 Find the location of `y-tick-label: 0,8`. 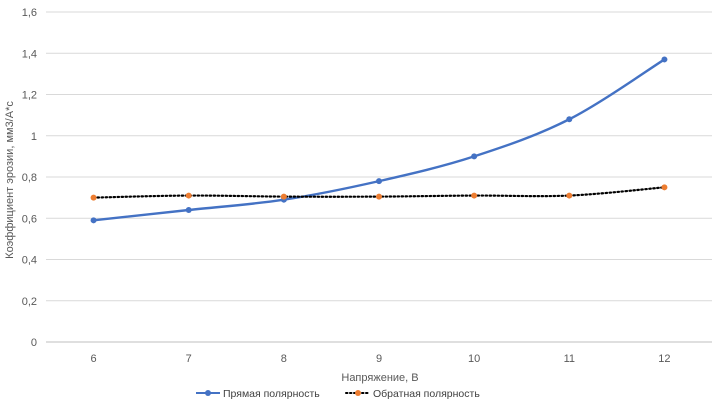

y-tick-label: 0,8 is located at coordinates (29, 178).